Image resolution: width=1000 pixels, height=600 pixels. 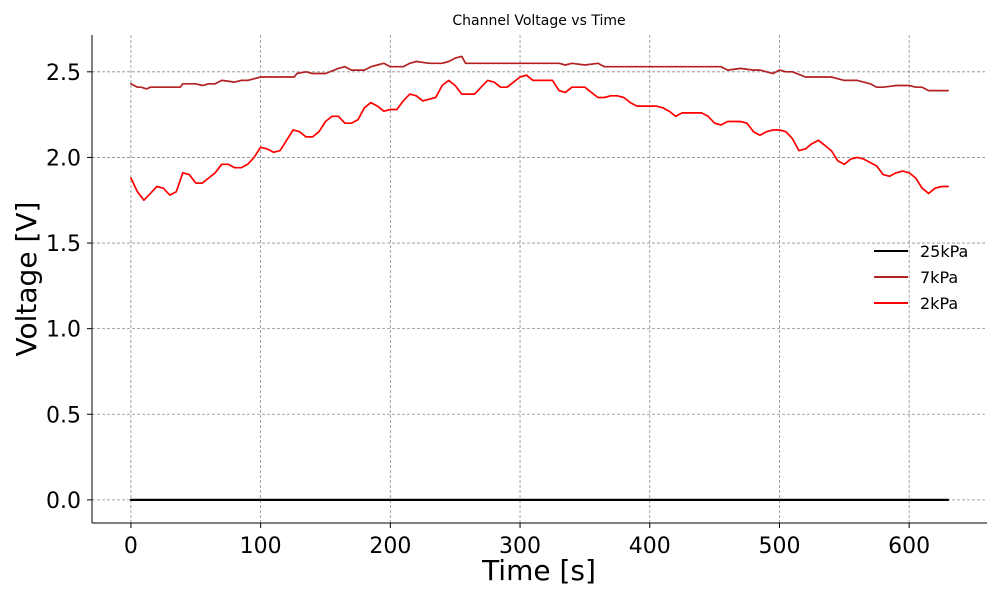 I want to click on legend-label-7kpa: 7kPa, so click(x=939, y=277).